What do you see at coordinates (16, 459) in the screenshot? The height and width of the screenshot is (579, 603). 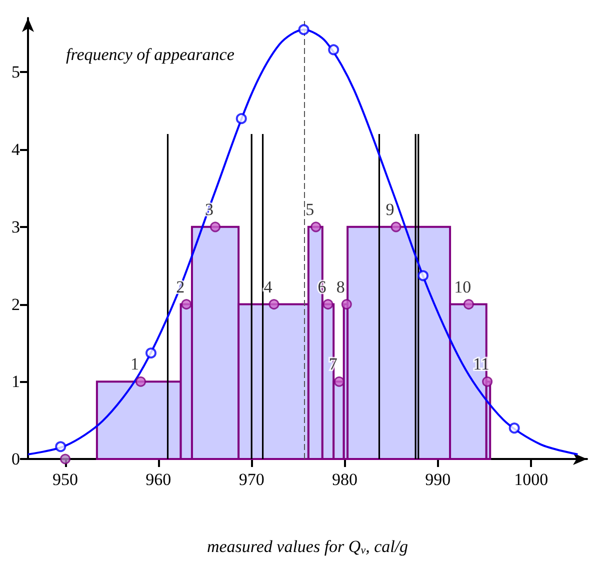 I see `y-tick-label: 0` at bounding box center [16, 459].